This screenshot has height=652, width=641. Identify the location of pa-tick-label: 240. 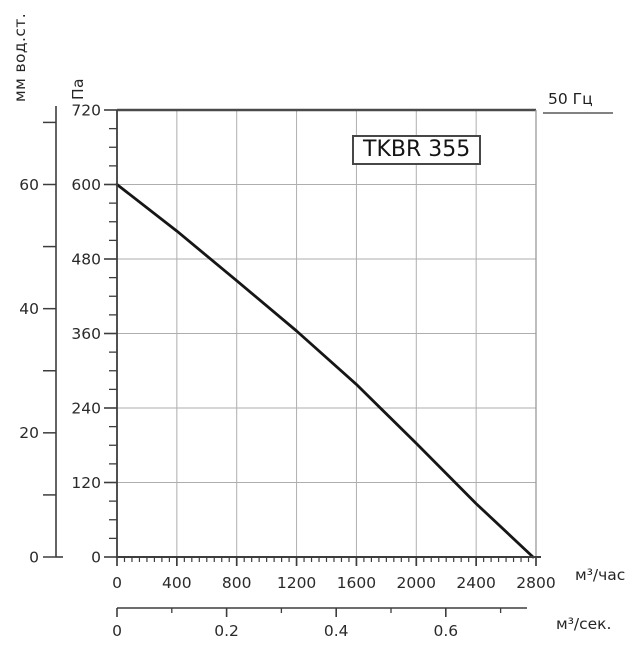
(86, 408).